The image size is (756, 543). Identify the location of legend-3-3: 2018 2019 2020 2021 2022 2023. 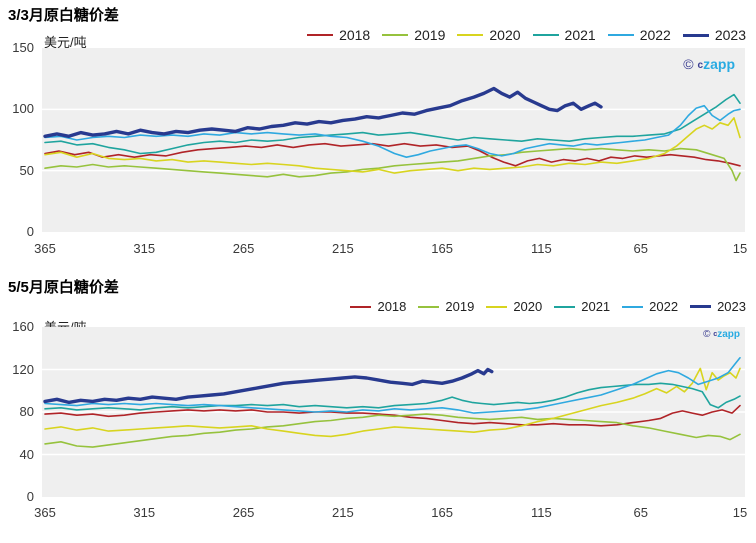
(520, 35).